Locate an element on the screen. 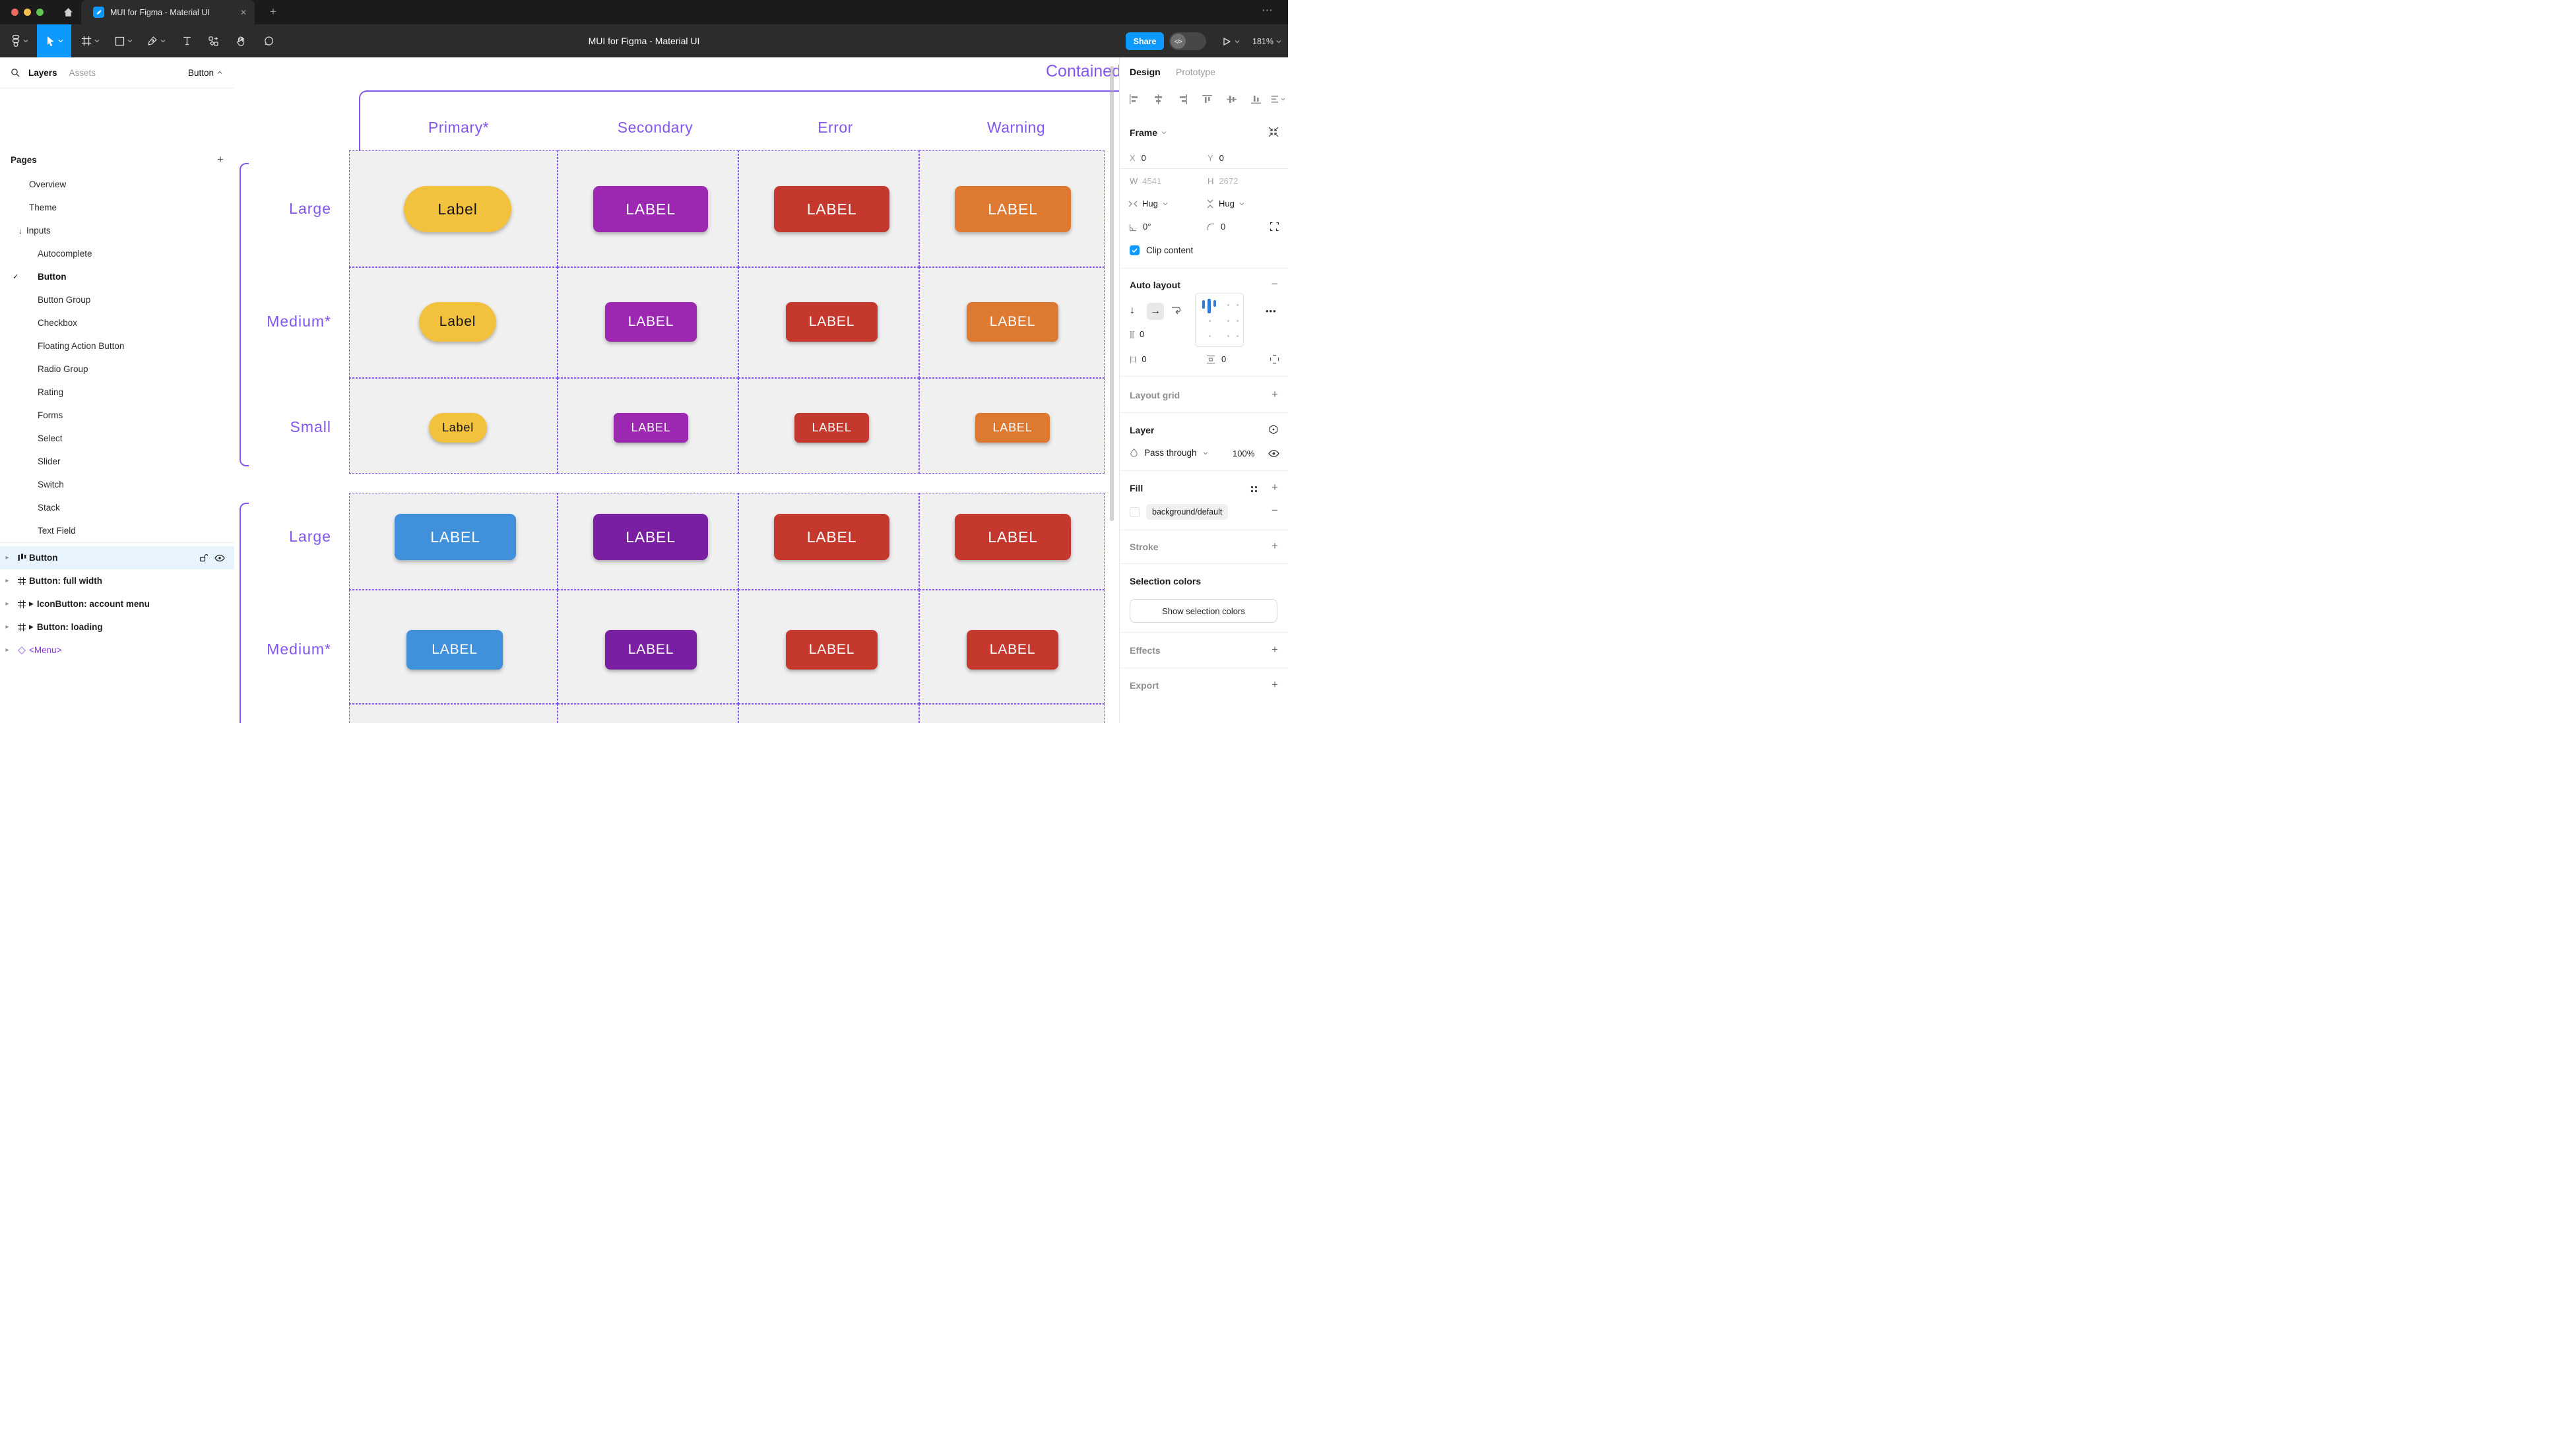 Image resolution: width=2576 pixels, height=1446 pixels. layer-row: ▸ ▶ IconButton: account menu is located at coordinates (117, 603).